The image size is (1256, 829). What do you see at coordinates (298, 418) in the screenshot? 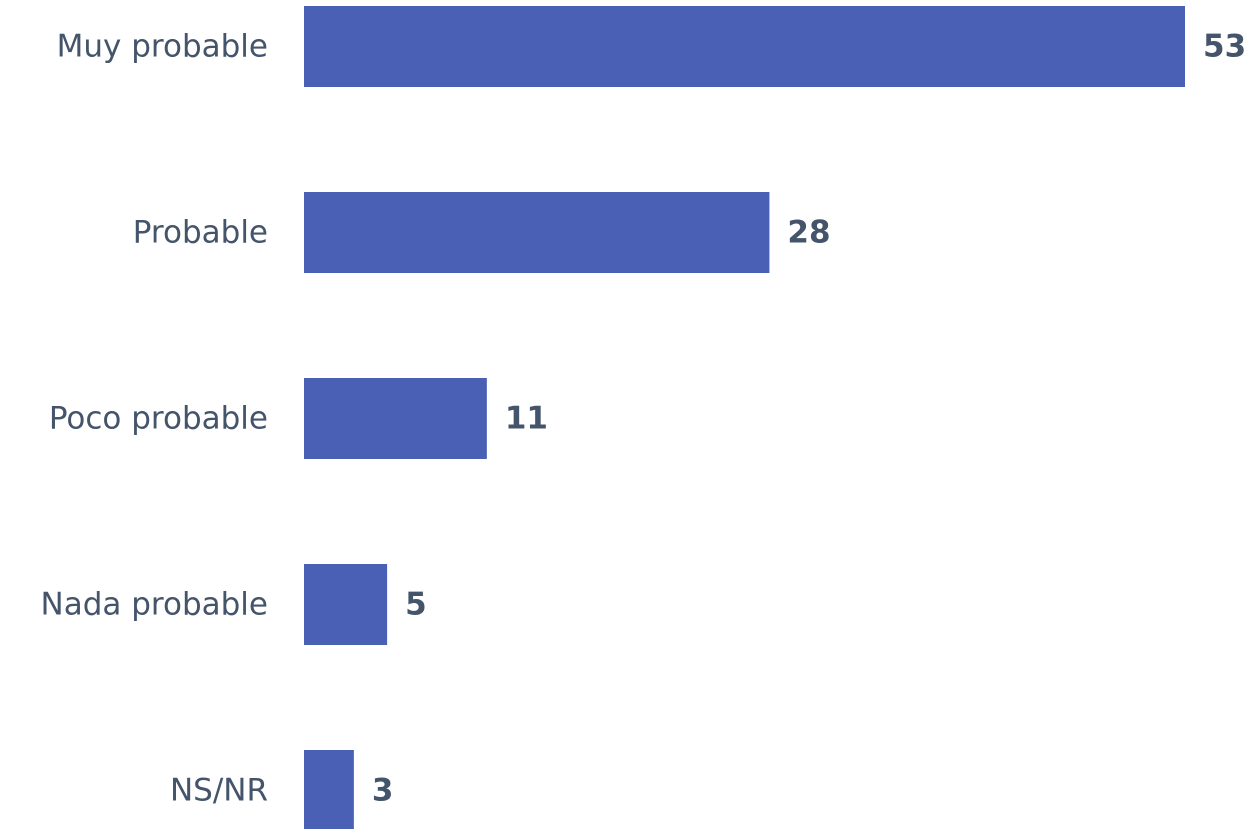
I see `bar-group: Poco probable 11` at bounding box center [298, 418].